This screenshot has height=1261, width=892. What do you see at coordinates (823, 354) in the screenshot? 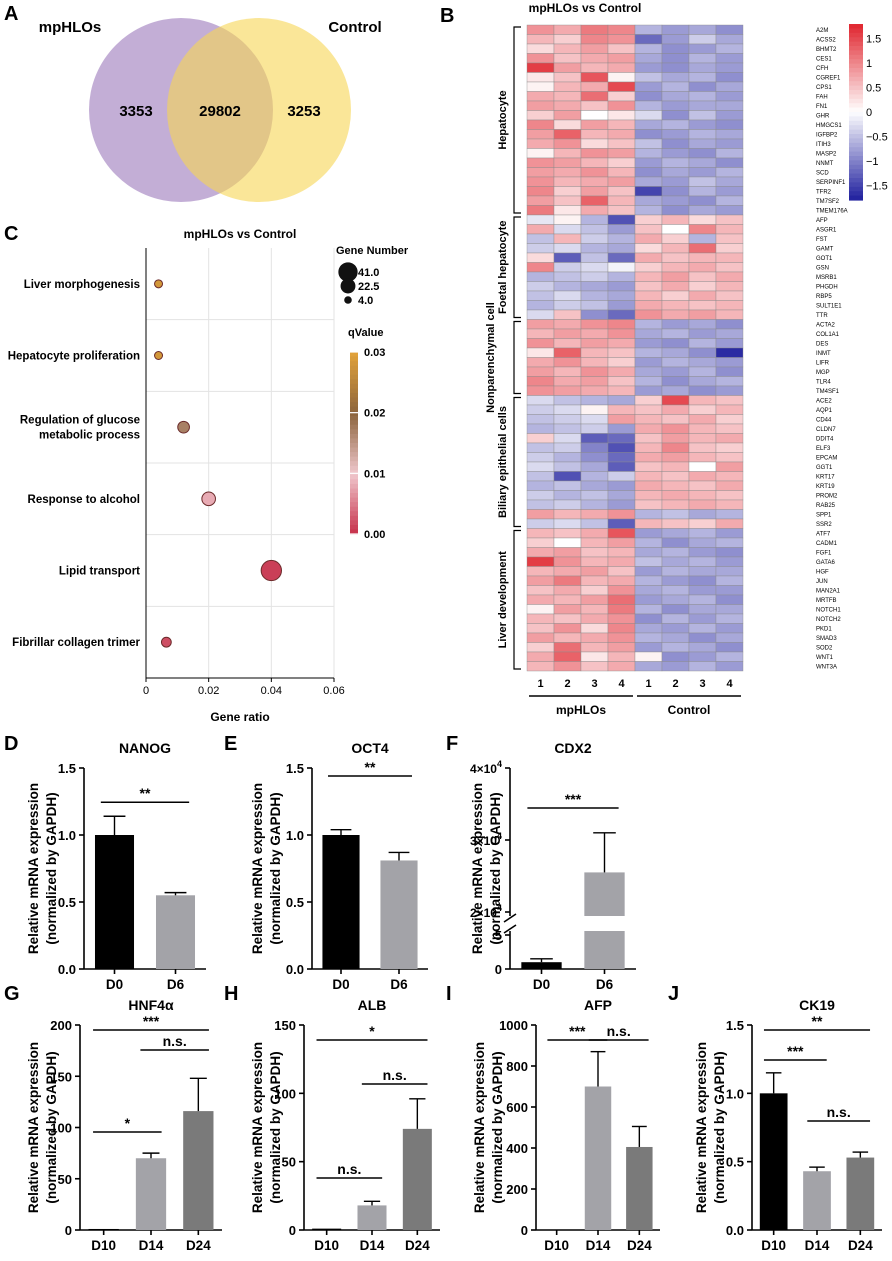
I see `gene-label: INMT` at bounding box center [823, 354].